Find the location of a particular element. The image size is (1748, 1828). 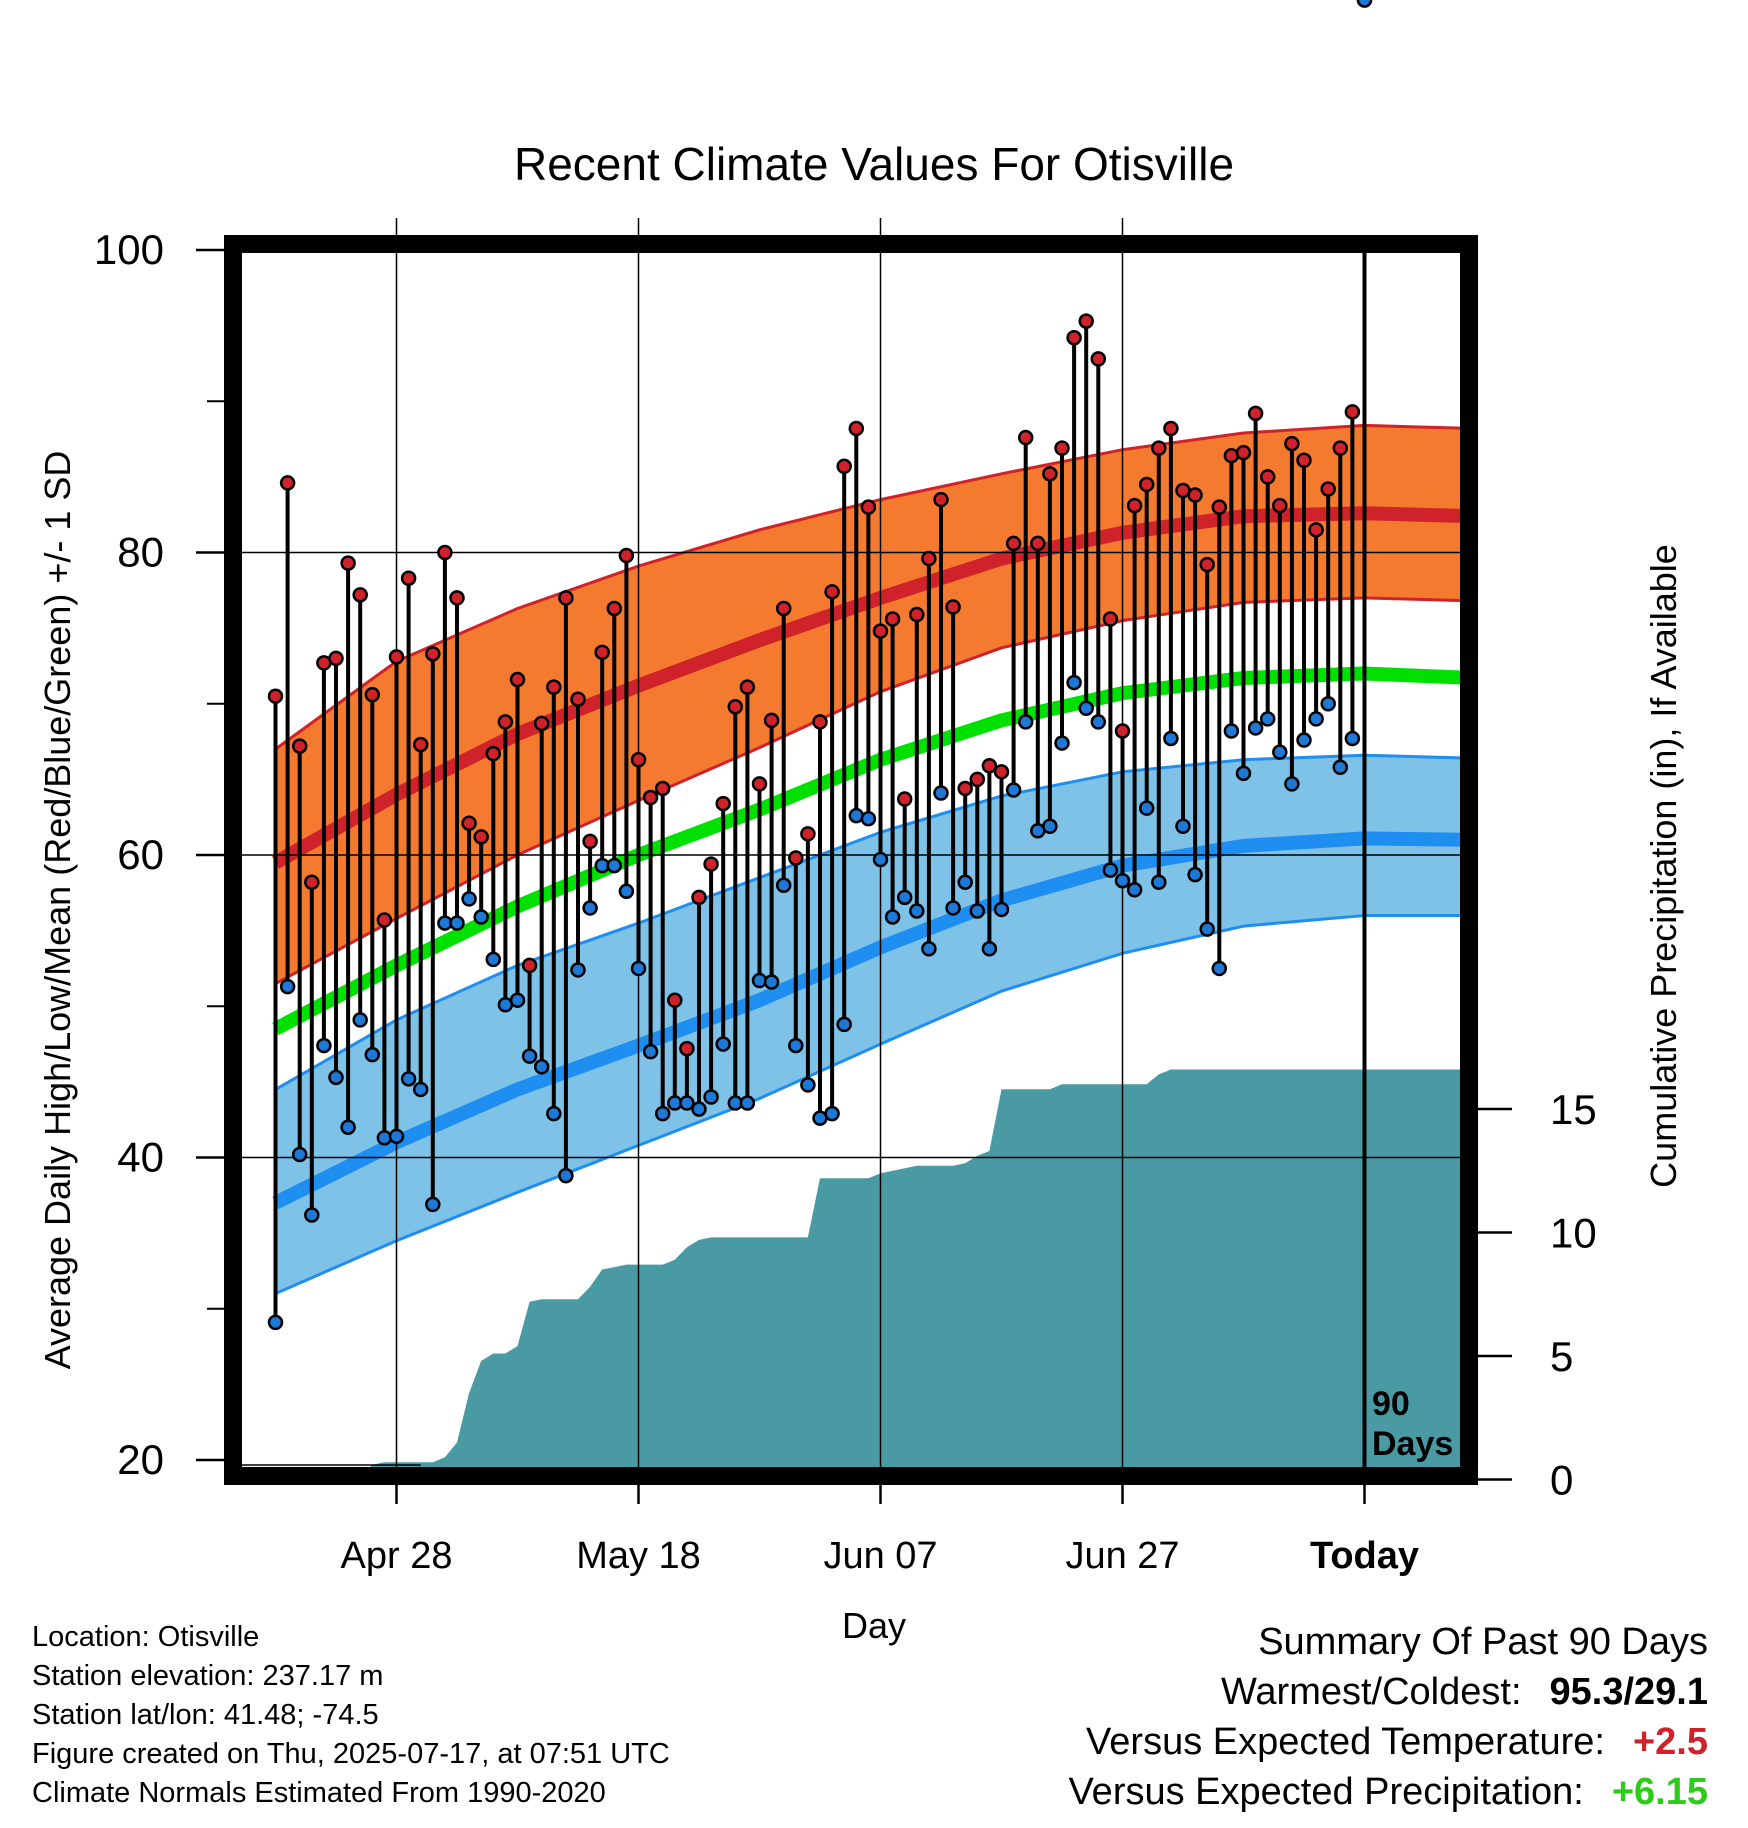

summary-temp-value: +2.5 is located at coordinates (1670, 1742).